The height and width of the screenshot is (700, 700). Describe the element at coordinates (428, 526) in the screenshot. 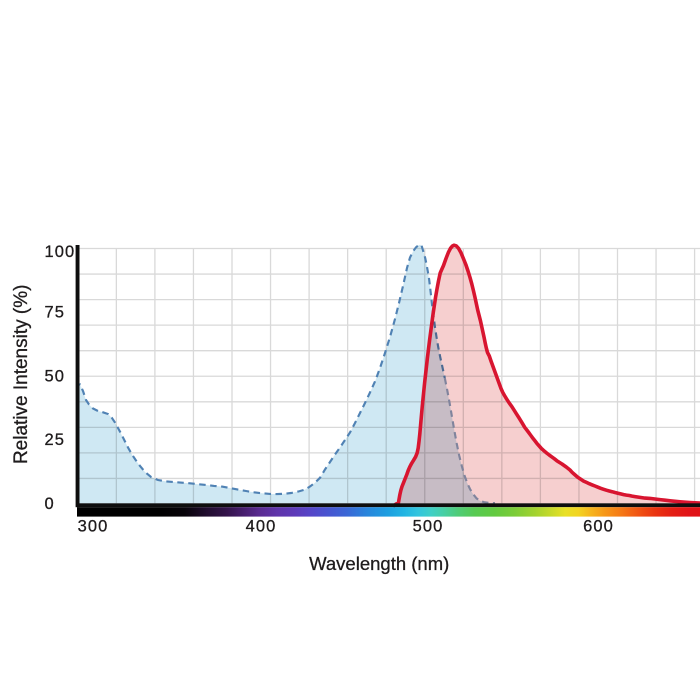

I see `svg-text: 500` at that location.